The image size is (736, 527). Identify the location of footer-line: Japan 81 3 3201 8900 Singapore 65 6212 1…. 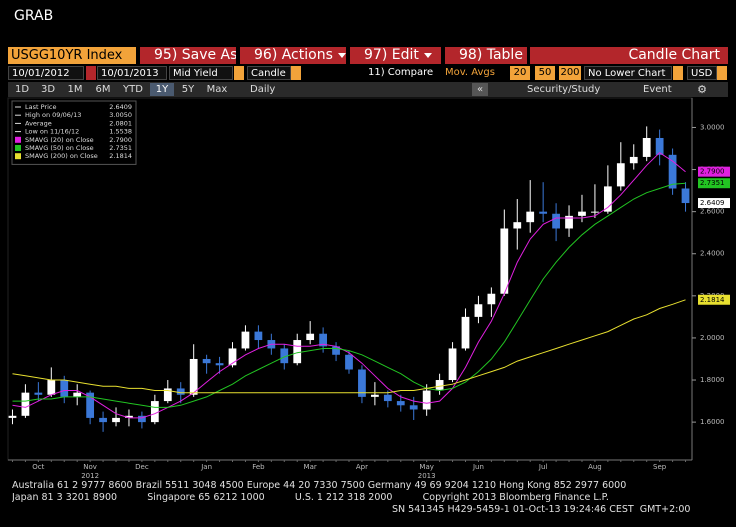
(310, 497).